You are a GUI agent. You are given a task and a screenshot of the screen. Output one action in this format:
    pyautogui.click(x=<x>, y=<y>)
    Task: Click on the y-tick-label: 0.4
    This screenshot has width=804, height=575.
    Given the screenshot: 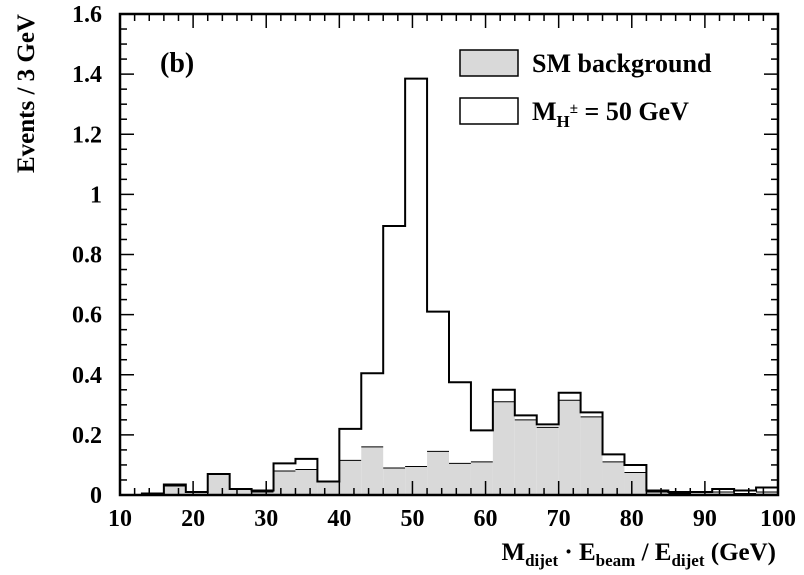 What is the action you would take?
    pyautogui.click(x=87, y=376)
    